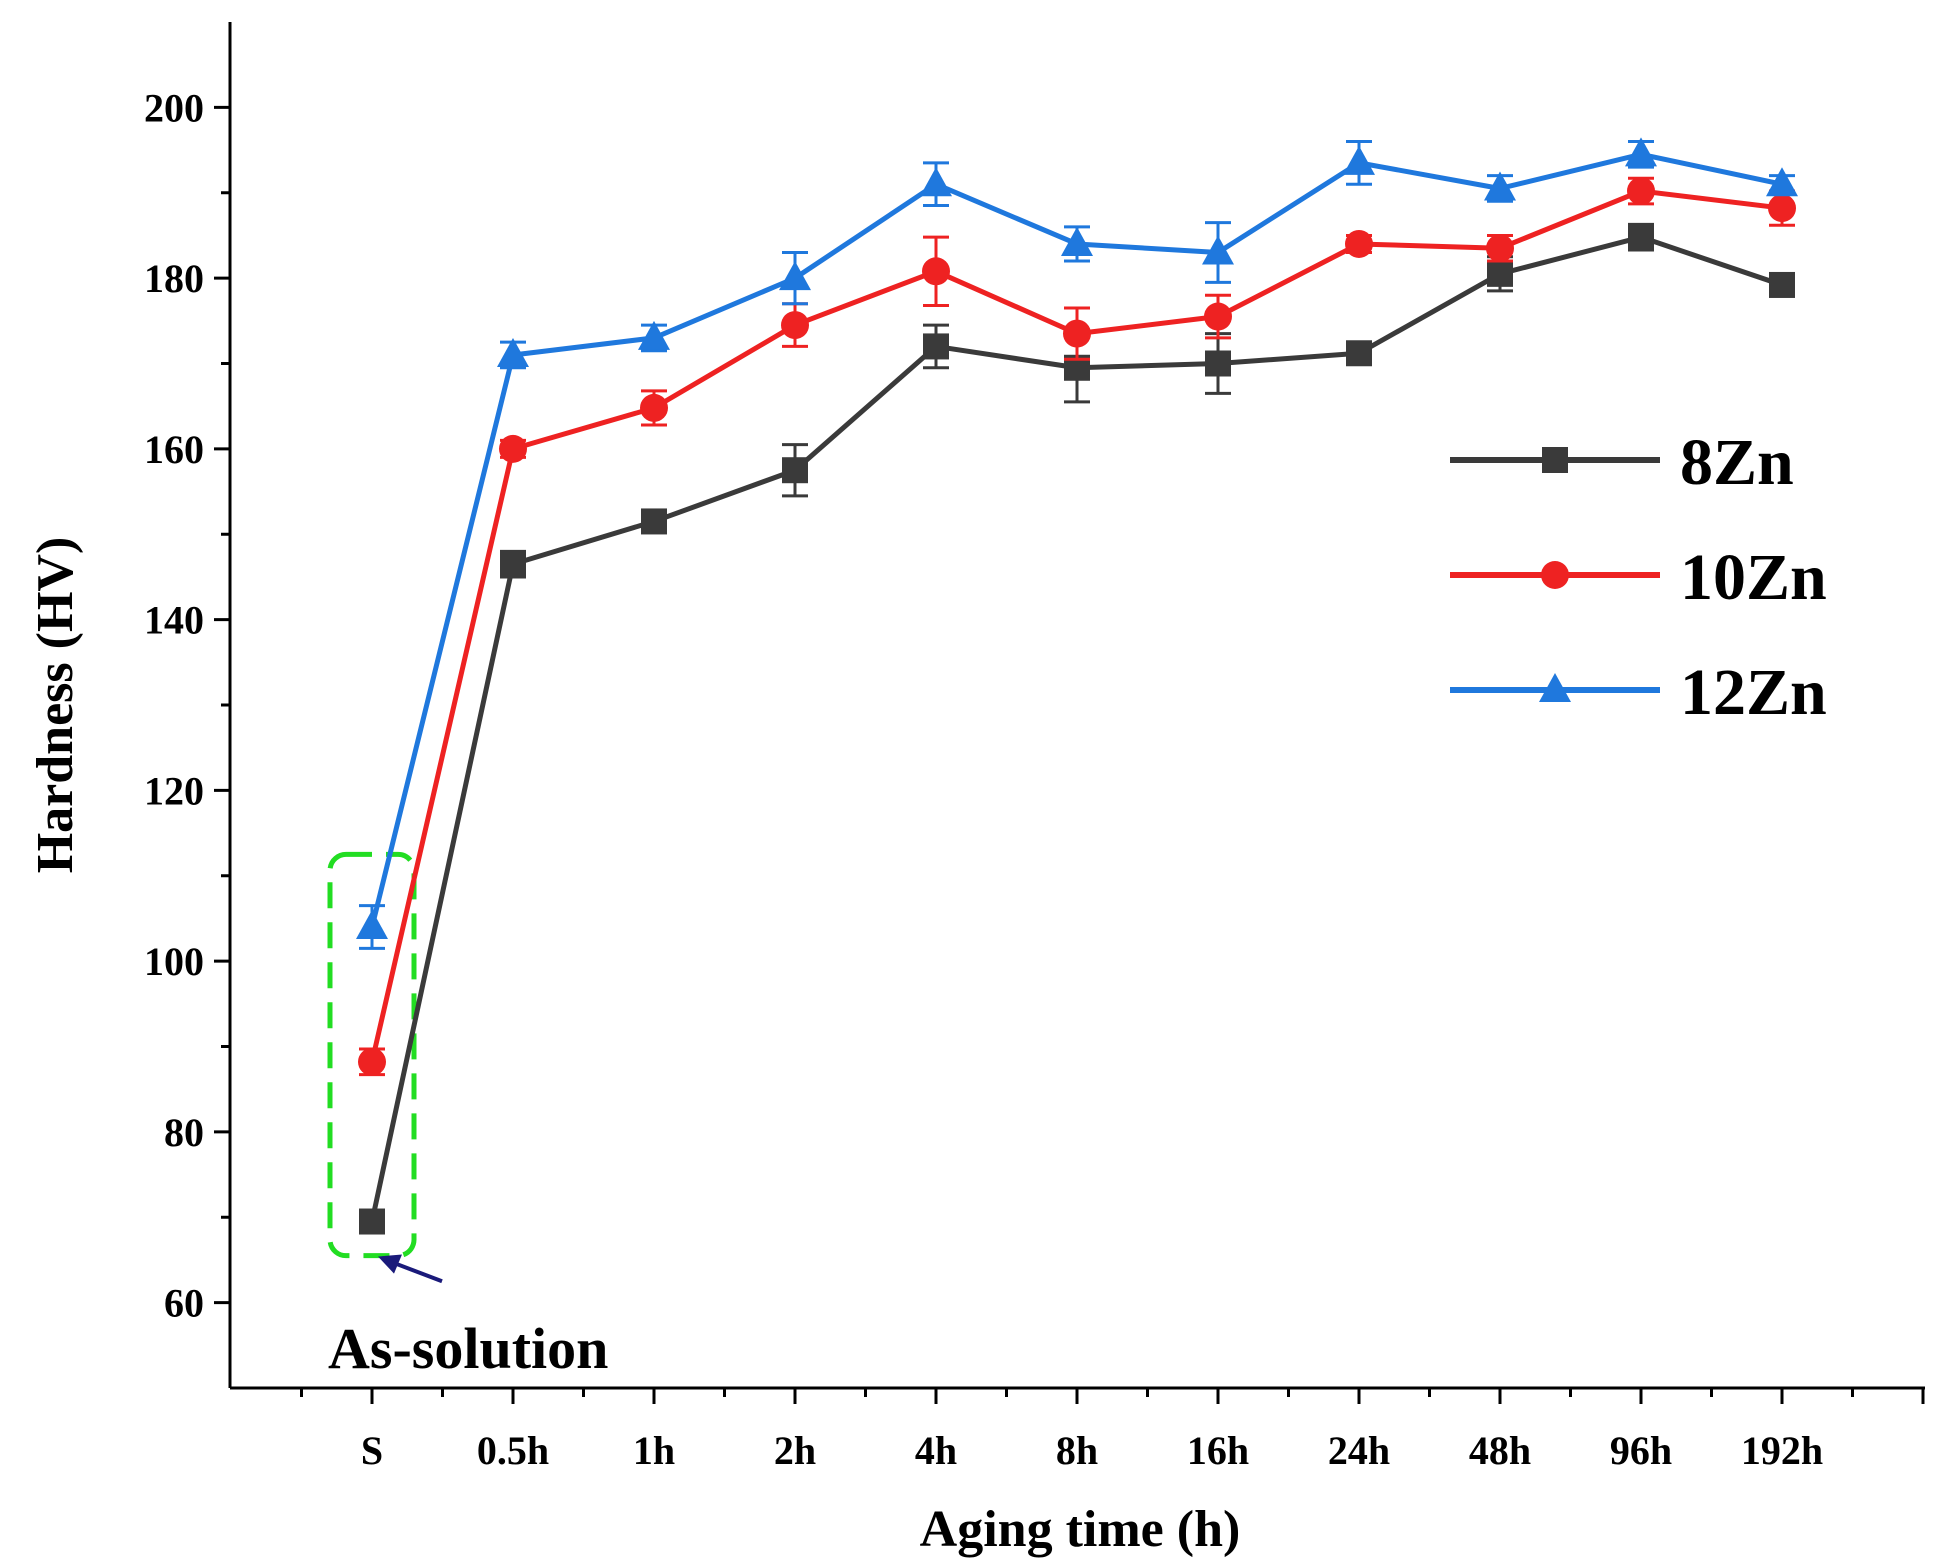  What do you see at coordinates (1500, 1450) in the screenshot?
I see `x-tick-label: 48h` at bounding box center [1500, 1450].